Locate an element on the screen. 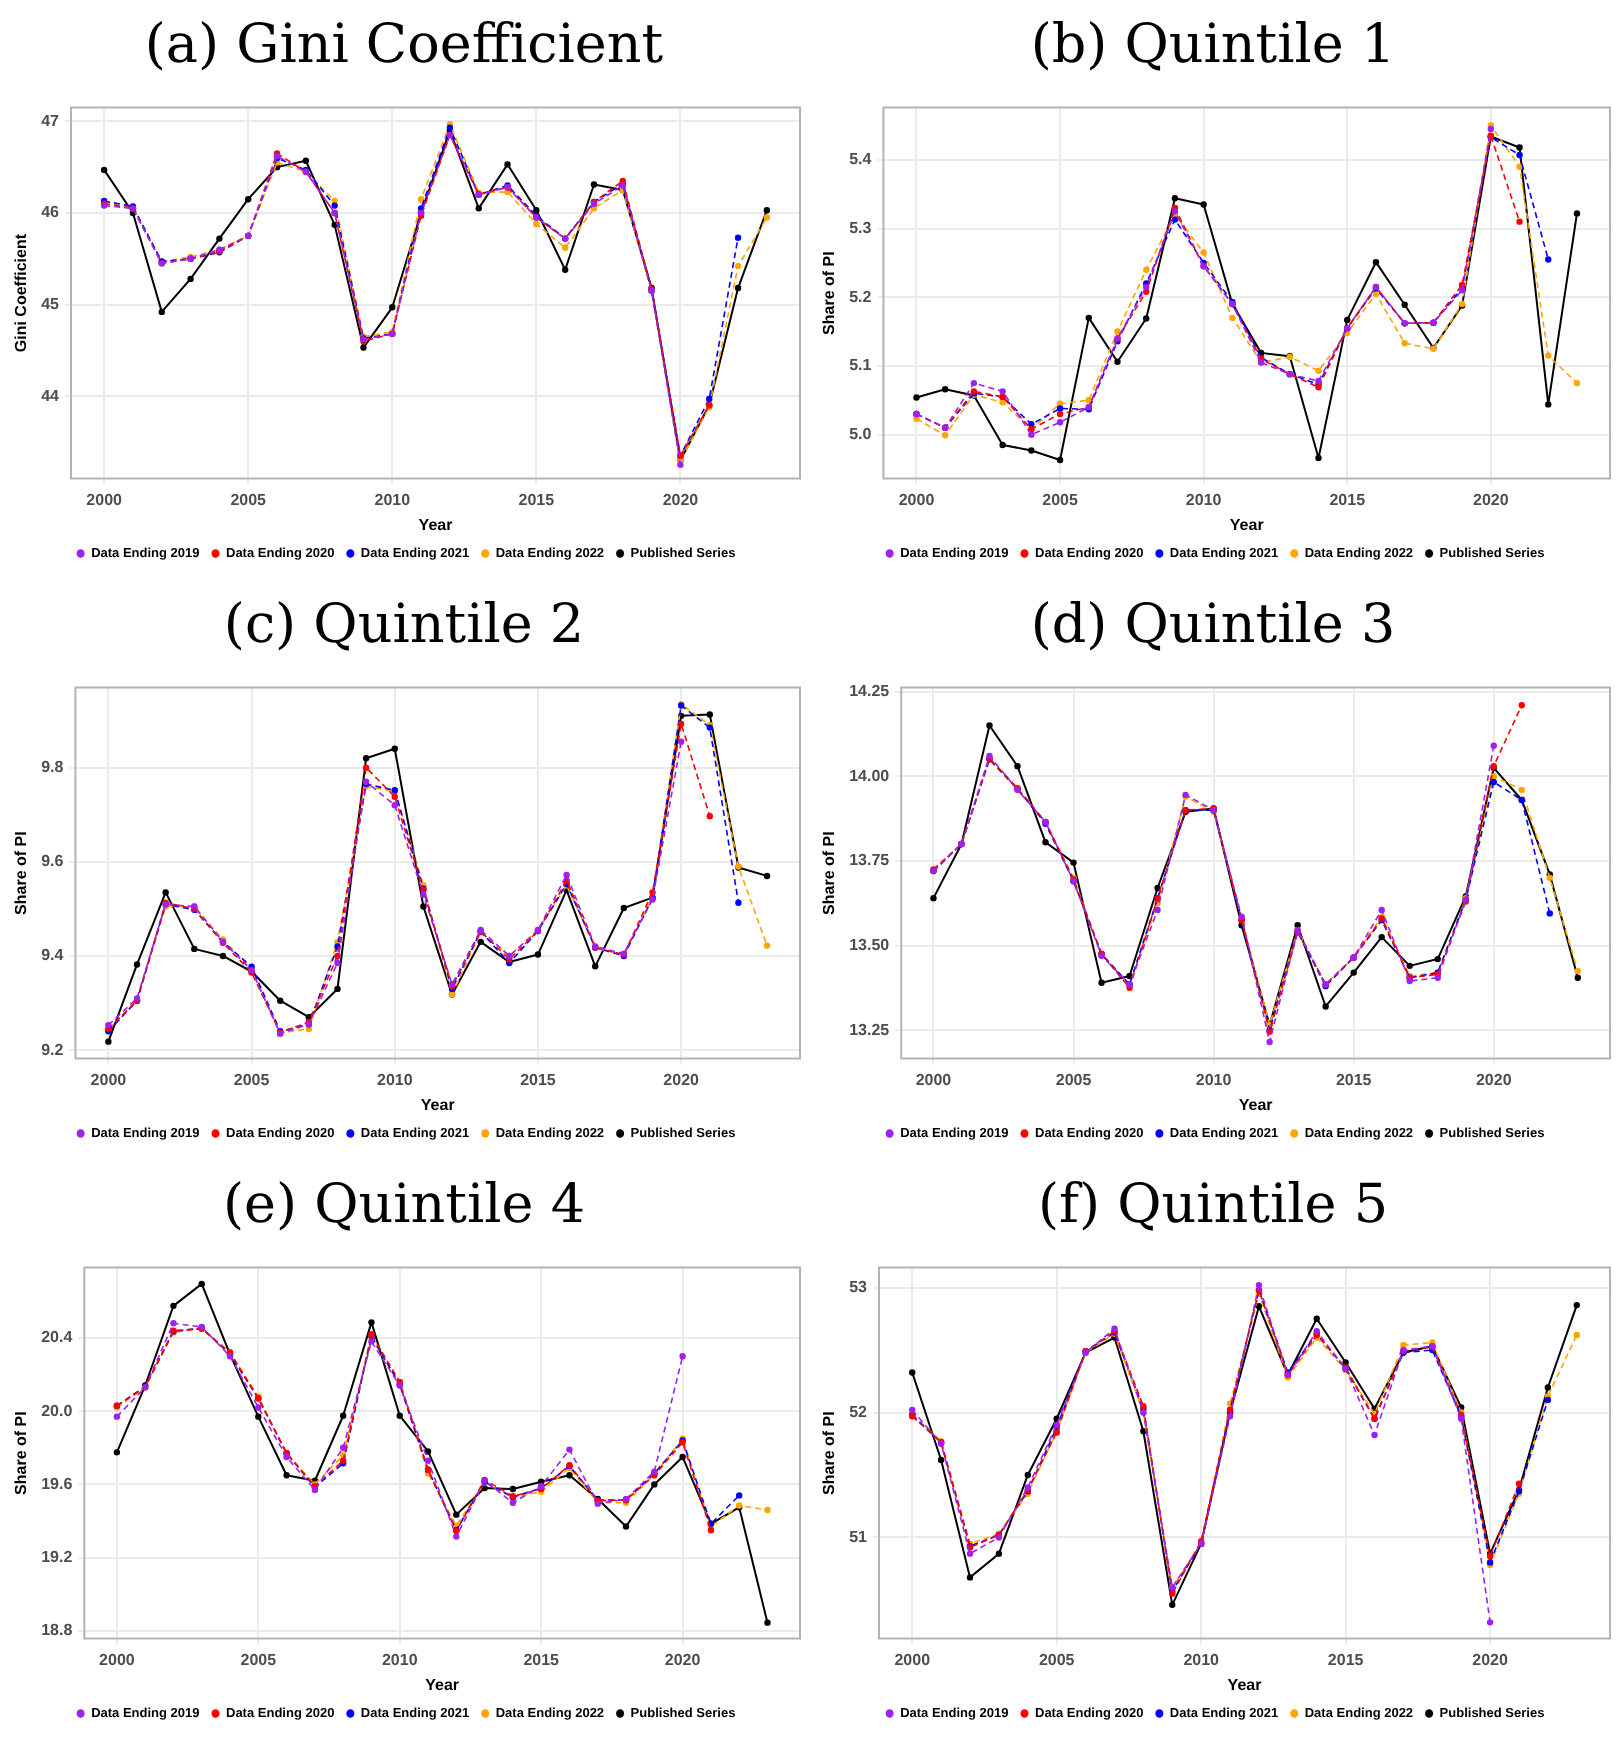 This screenshot has width=1618, height=1738. y-tick-label: 5.4 is located at coordinates (861, 159).